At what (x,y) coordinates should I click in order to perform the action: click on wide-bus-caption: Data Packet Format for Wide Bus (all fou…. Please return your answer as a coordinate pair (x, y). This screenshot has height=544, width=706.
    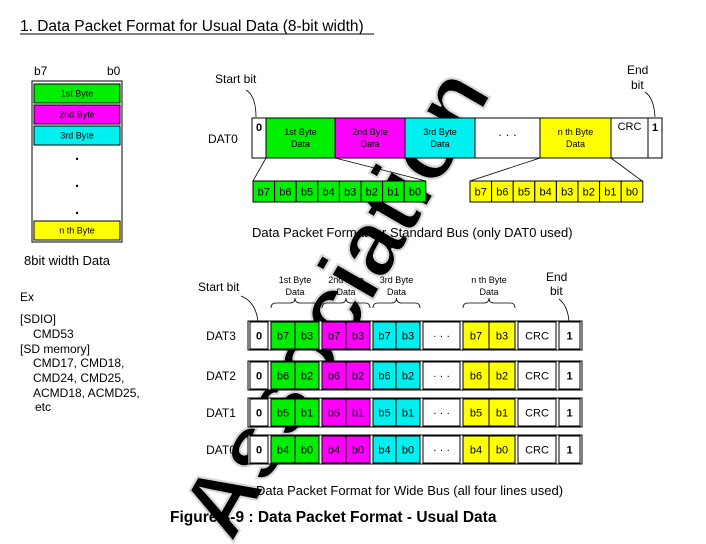
    Looking at the image, I should click on (409, 490).